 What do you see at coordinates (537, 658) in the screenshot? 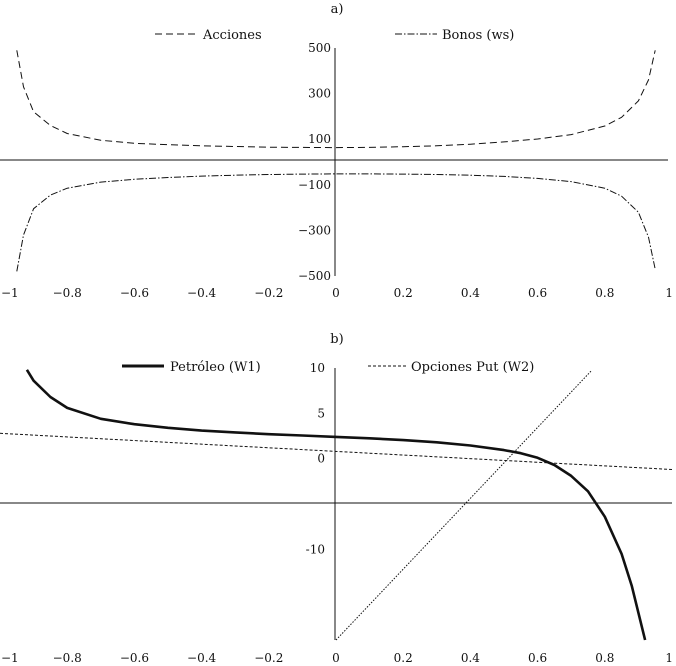
I see `panel-b-x-tick-label: 0.6` at bounding box center [537, 658].